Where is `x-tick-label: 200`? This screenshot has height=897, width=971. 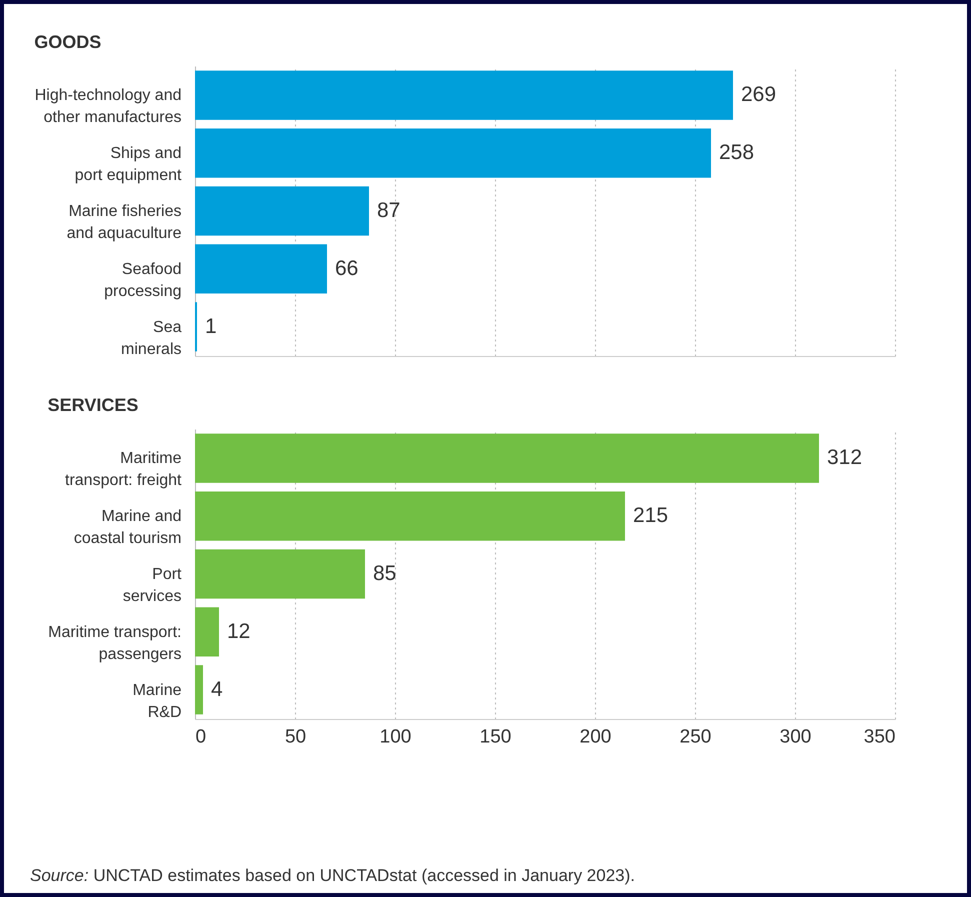
x-tick-label: 200 is located at coordinates (596, 737).